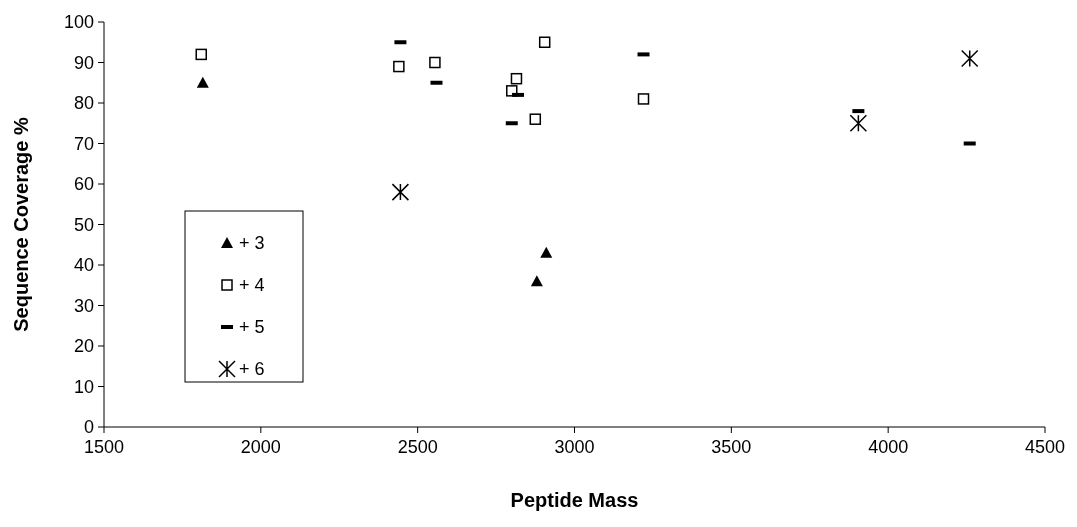 This screenshot has width=1077, height=527. What do you see at coordinates (83, 346) in the screenshot?
I see `y-tick-label: 20` at bounding box center [83, 346].